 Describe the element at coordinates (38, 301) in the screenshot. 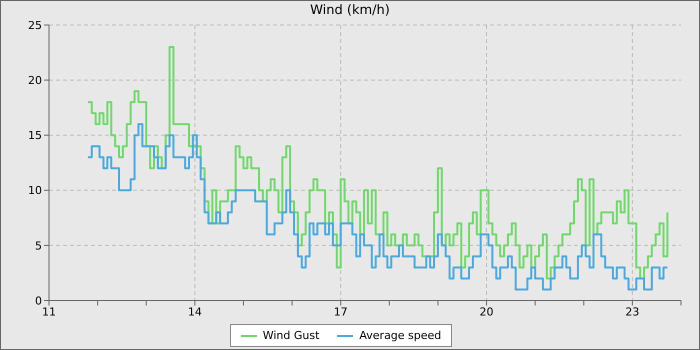

I see `y-tick-label: 0` at that location.